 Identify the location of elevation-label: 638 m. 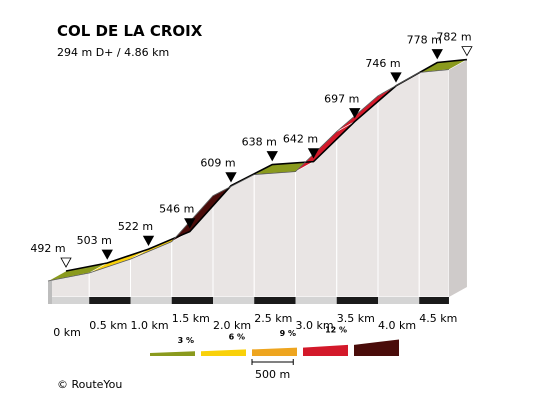
(259, 142).